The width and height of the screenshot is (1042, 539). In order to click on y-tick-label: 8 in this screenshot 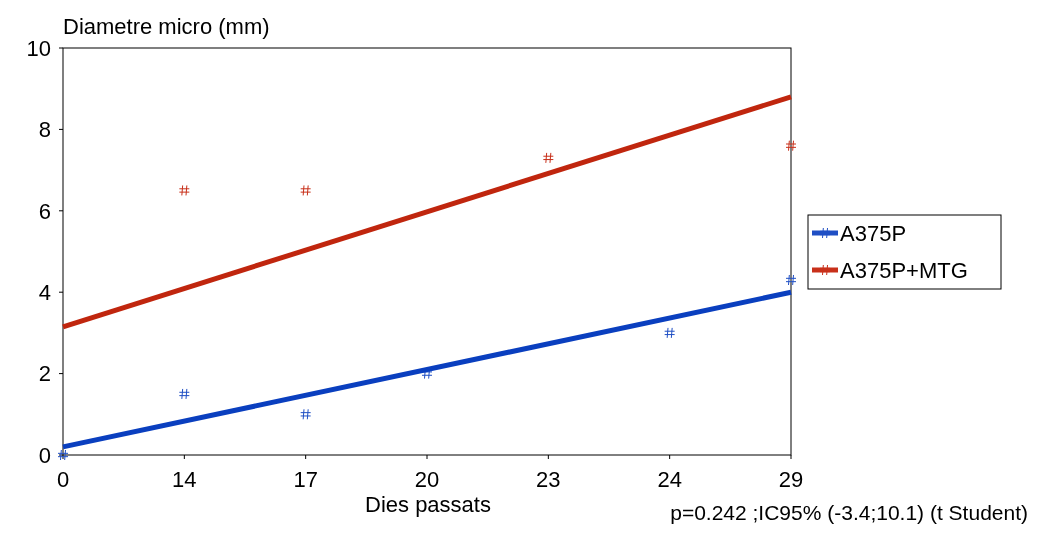, I will do `click(44, 130)`.